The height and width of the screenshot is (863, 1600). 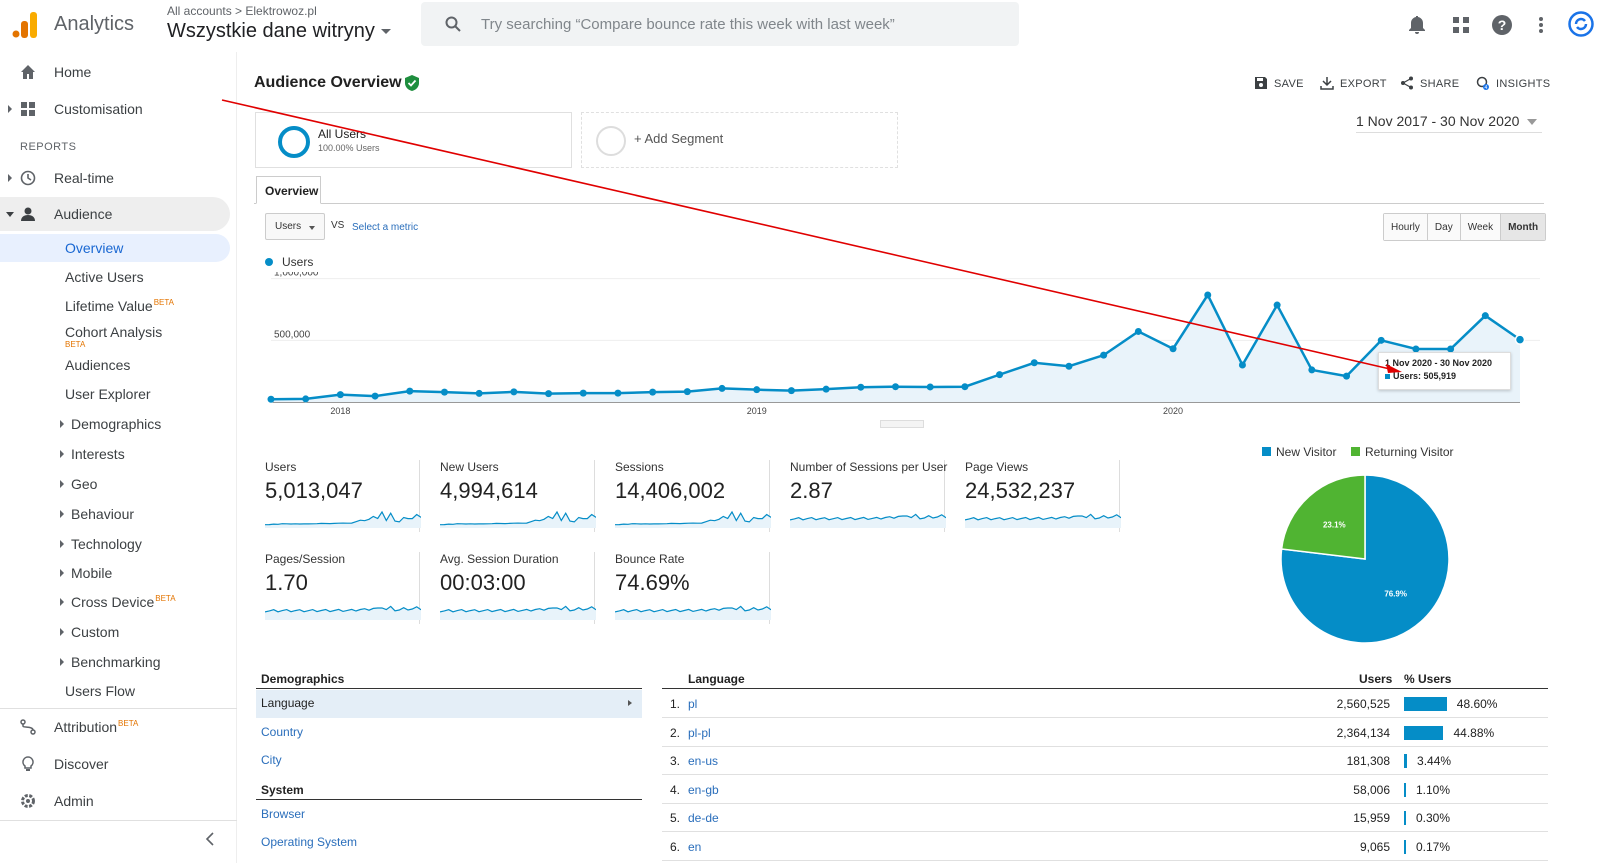 What do you see at coordinates (295, 226) in the screenshot?
I see `metric-select: Users` at bounding box center [295, 226].